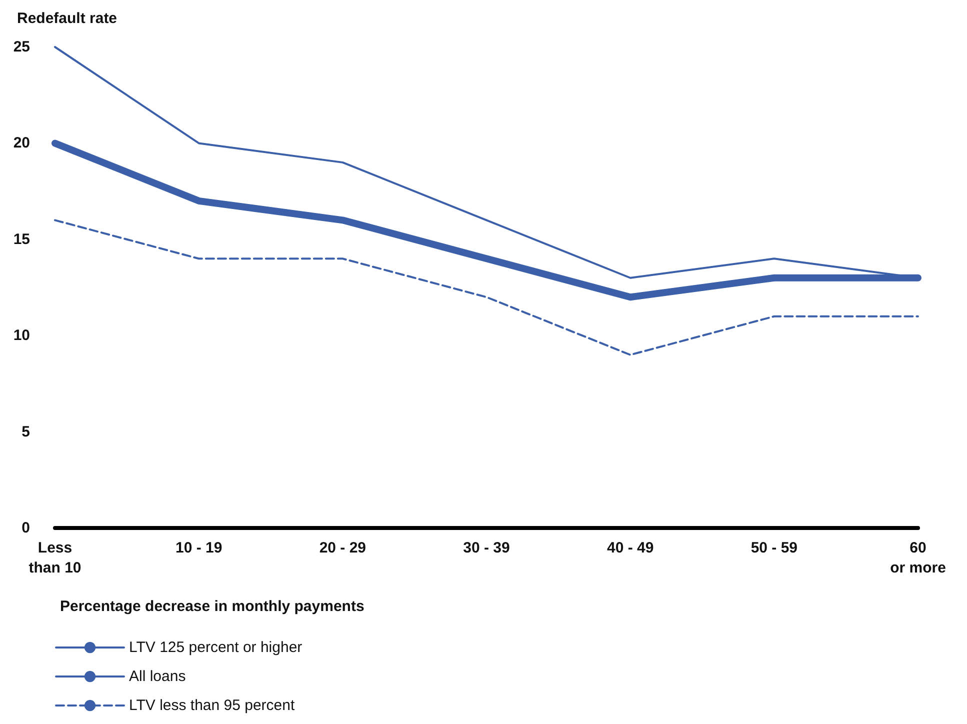 This screenshot has height=724, width=967. Describe the element at coordinates (918, 558) in the screenshot. I see `x-tick-label: 60 or more` at that location.